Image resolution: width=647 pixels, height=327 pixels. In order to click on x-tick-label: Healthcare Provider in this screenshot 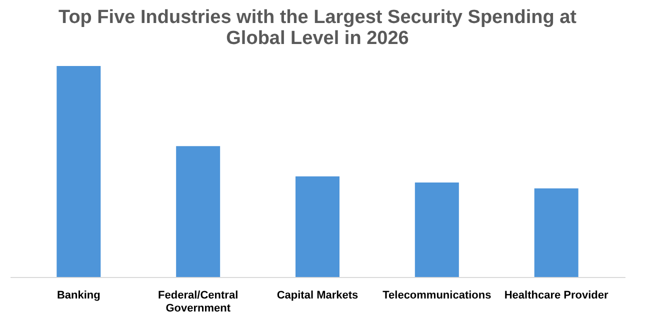, I will do `click(557, 296)`.